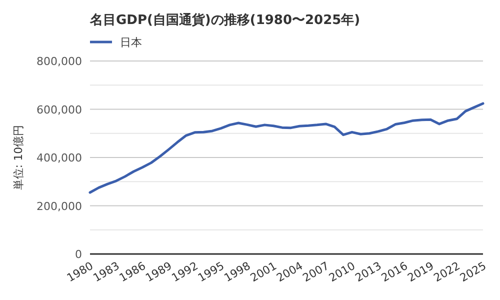 This screenshot has width=500, height=300. I want to click on y-tick-label: 800,000, so click(59, 61).